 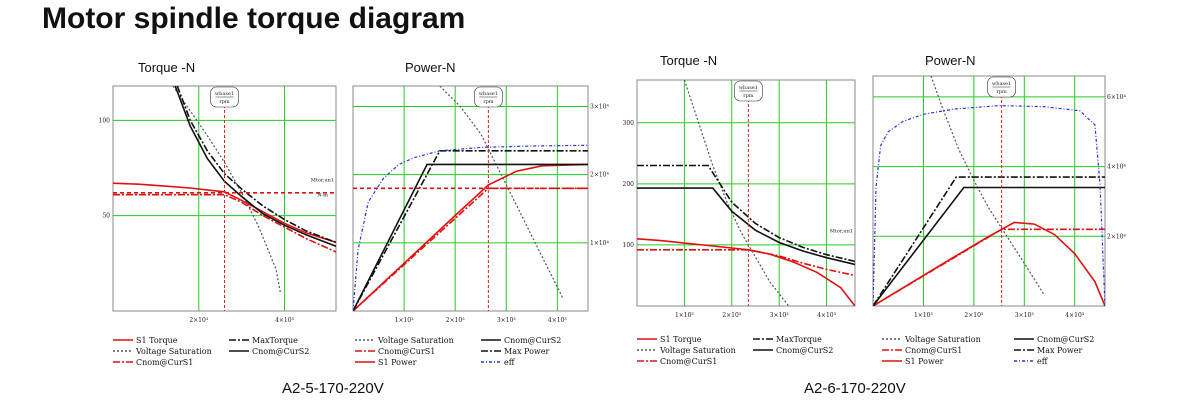 What do you see at coordinates (629, 123) in the screenshot?
I see `y-tick-label-m1c0-2: 300` at bounding box center [629, 123].